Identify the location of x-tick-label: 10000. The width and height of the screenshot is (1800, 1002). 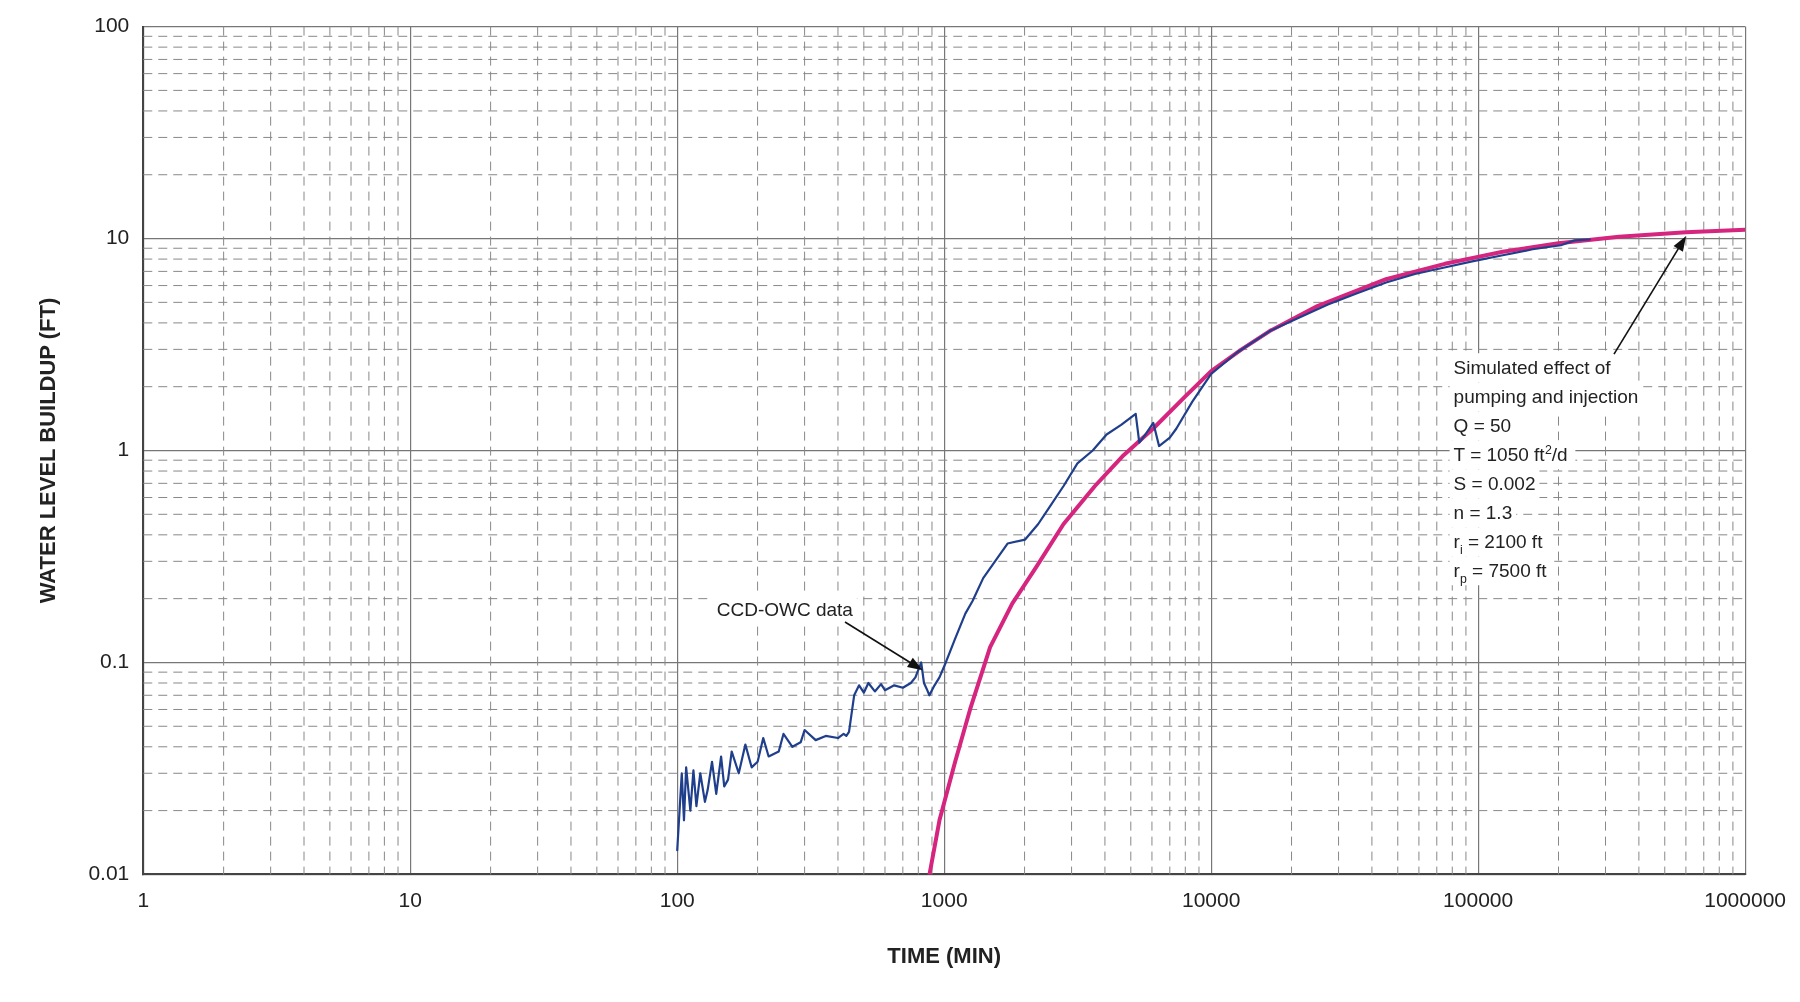
(1211, 899).